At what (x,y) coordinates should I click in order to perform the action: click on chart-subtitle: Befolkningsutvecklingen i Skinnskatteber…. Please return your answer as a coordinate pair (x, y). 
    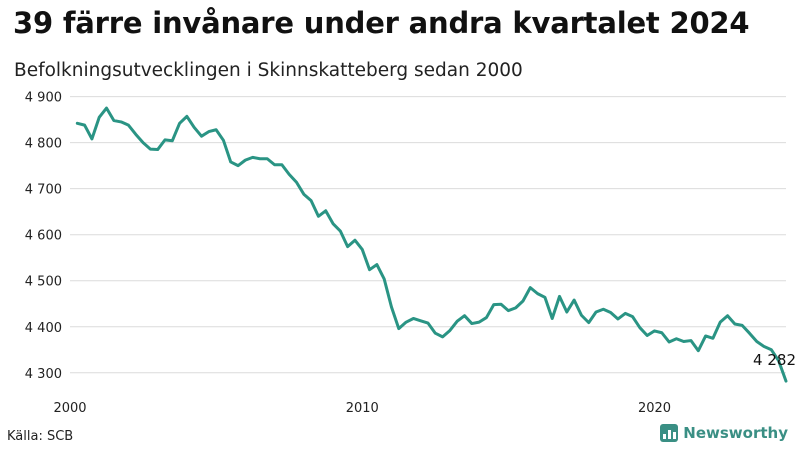
    Looking at the image, I should click on (268, 70).